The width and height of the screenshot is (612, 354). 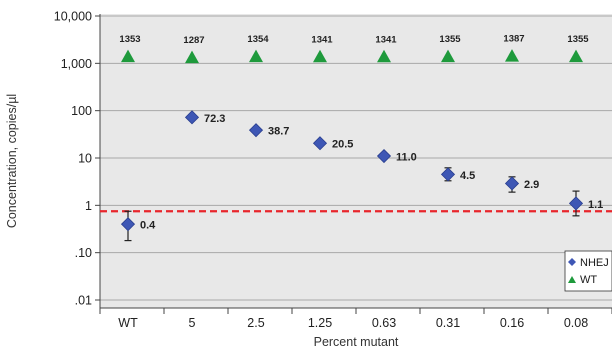 I want to click on x-tick-label: 0.08, so click(x=576, y=323).